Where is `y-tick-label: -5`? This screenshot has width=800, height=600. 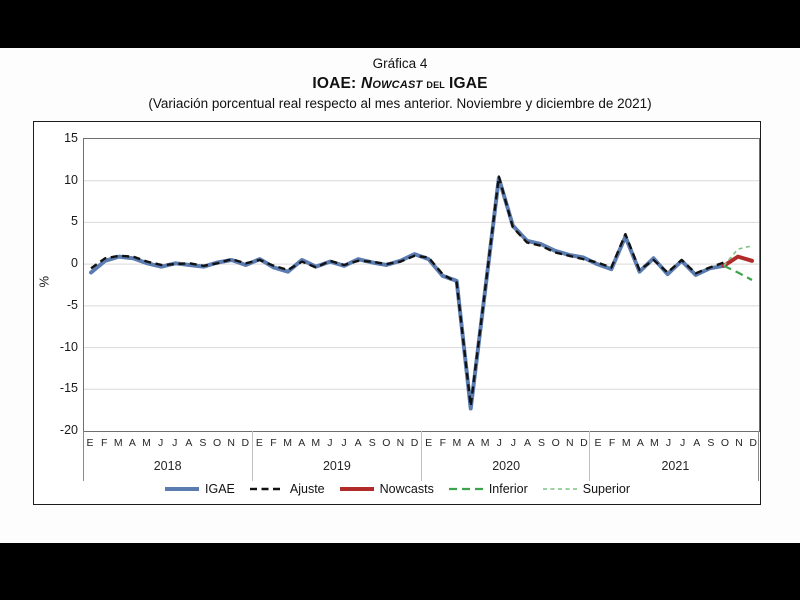 y-tick-label: -5 is located at coordinates (72, 304).